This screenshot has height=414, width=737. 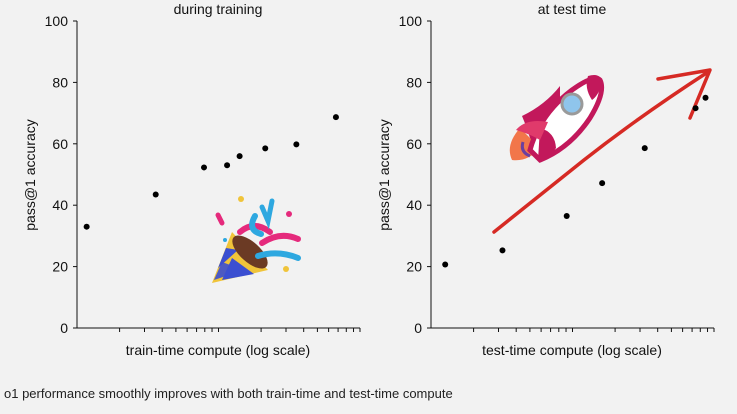 I want to click on right-y-tick-label: 60, so click(x=414, y=144).